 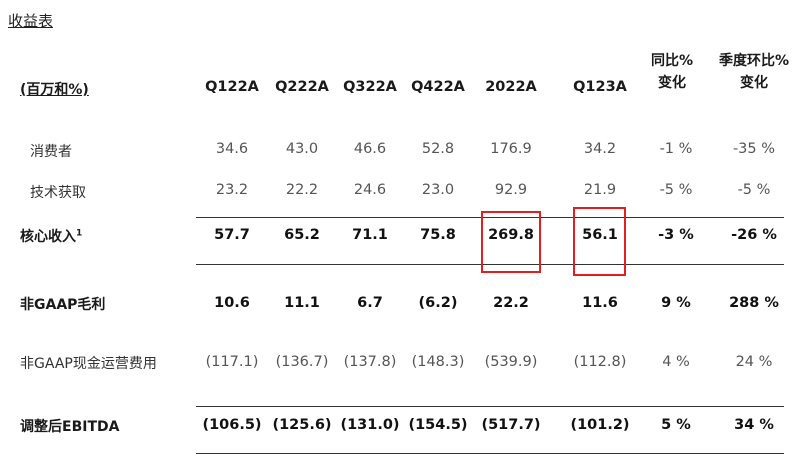 I want to click on table-cell: (117.1), so click(x=232, y=362).